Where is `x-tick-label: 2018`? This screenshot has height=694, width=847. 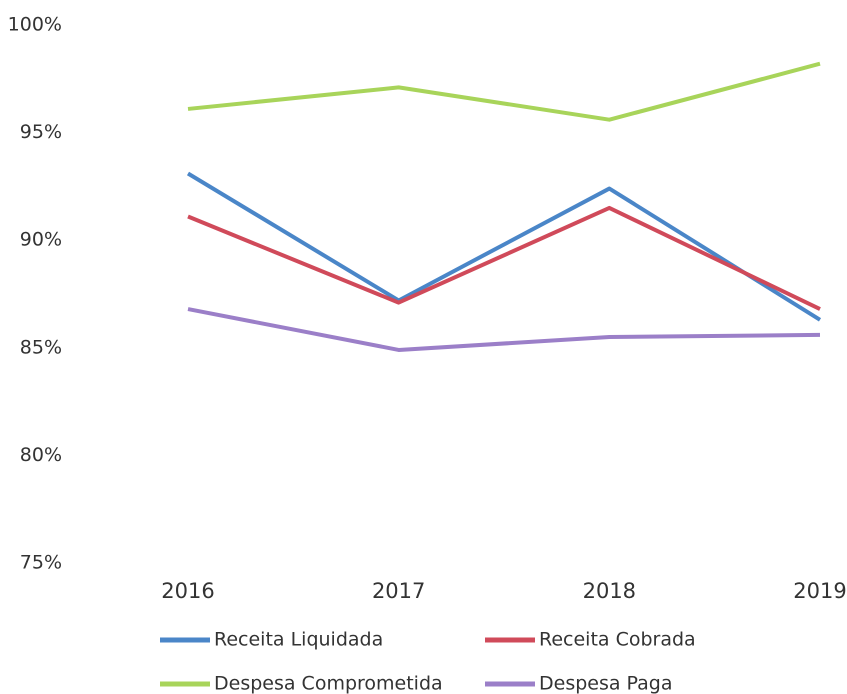 x-tick-label: 2018 is located at coordinates (609, 591).